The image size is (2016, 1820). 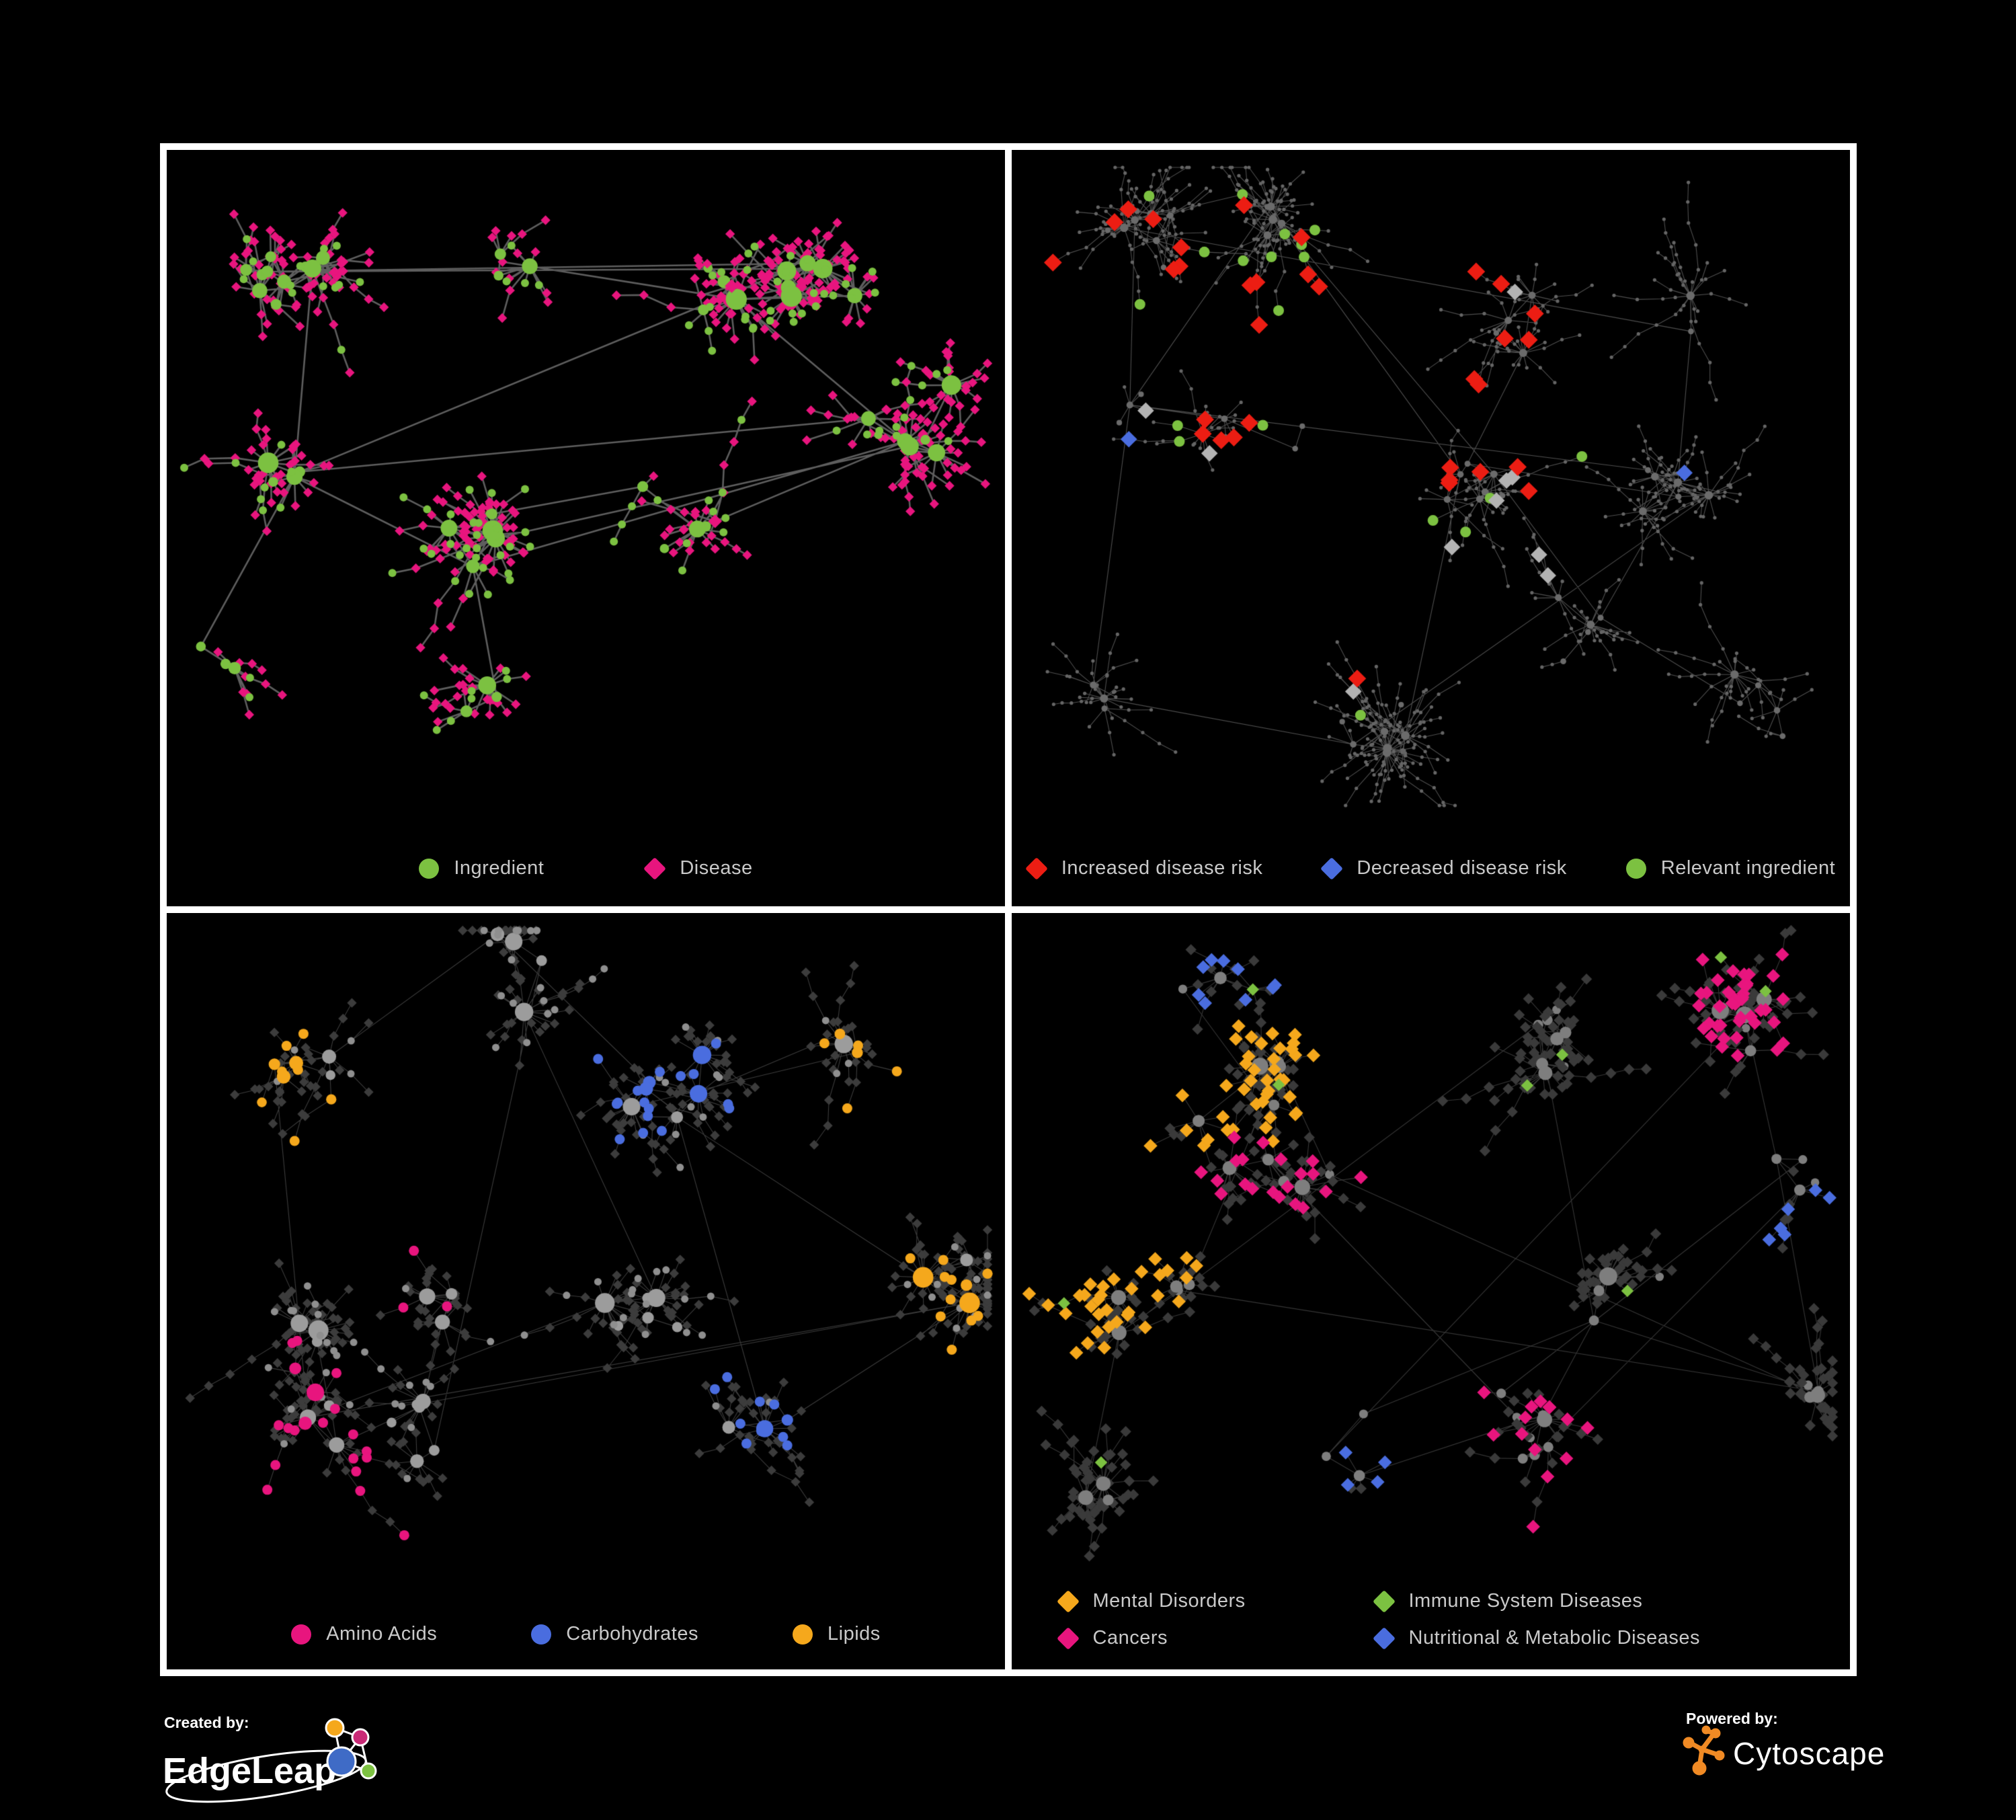 I want to click on legend-item-relevant-ingredient: Relevant ingredient, so click(x=1730, y=868).